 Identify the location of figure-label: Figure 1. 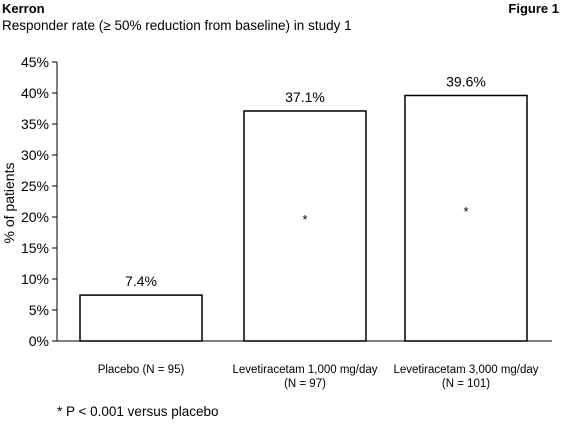
(533, 8).